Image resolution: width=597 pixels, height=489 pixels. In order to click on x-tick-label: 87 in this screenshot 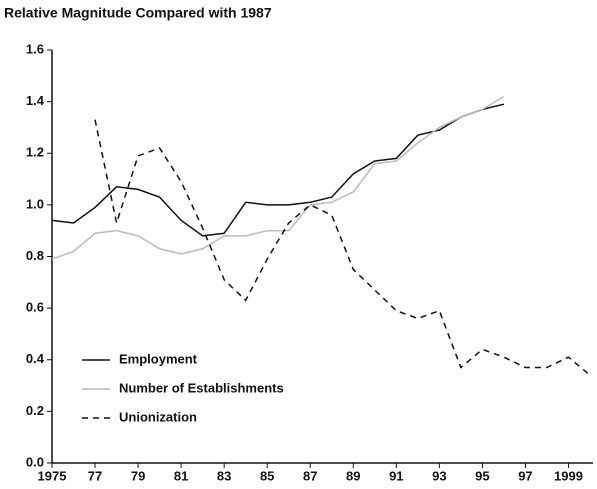, I will do `click(310, 475)`.